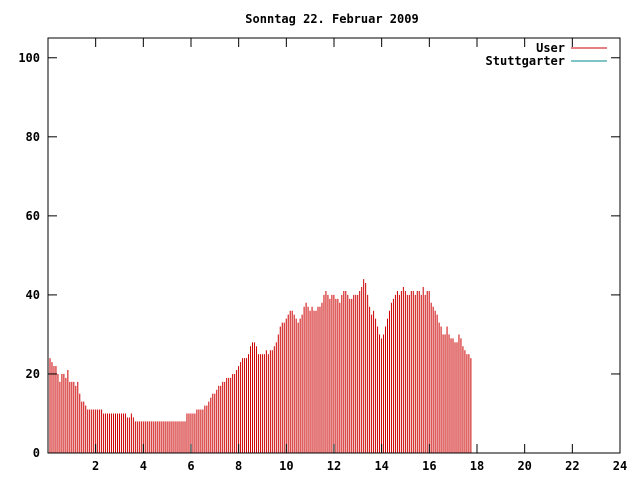 This screenshot has height=480, width=640. I want to click on x-tick-label: 22, so click(572, 466).